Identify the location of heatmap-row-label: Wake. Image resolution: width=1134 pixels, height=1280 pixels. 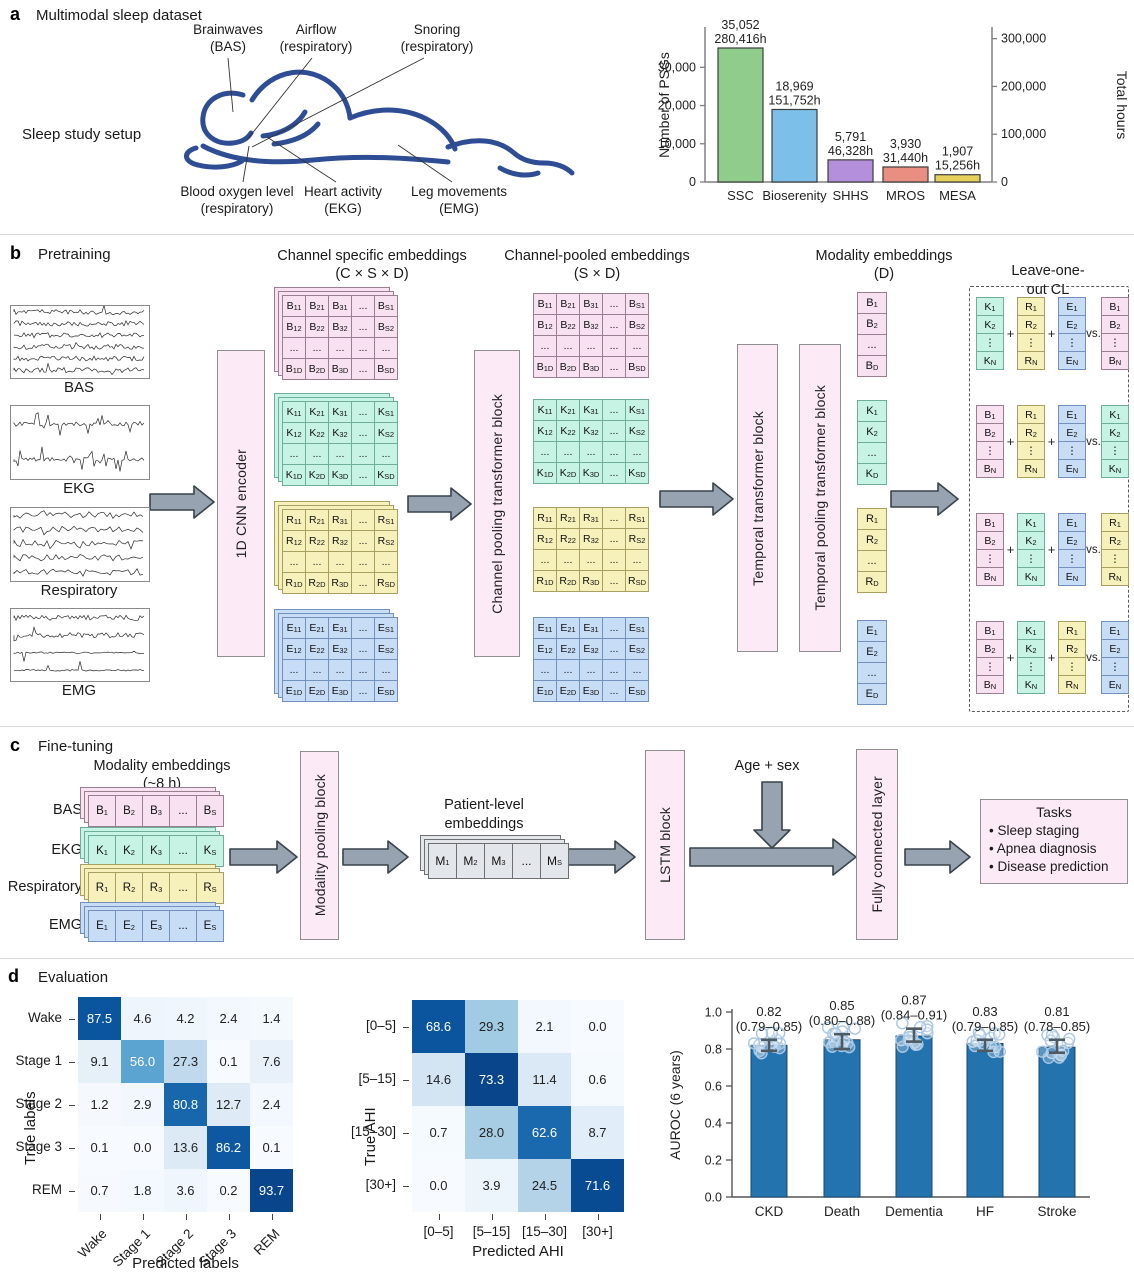
(44, 1017).